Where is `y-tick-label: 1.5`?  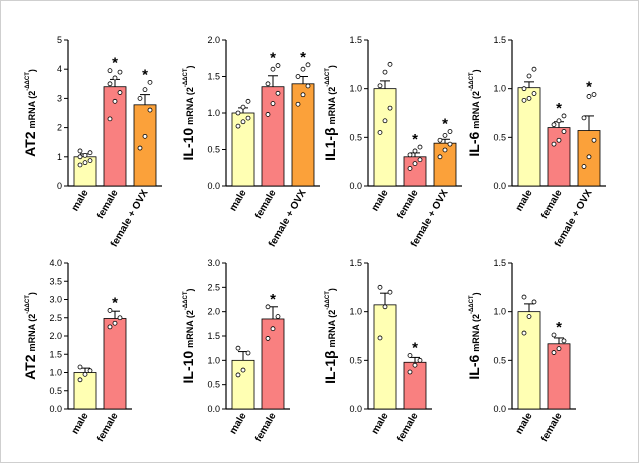 y-tick-label: 1.5 is located at coordinates (499, 263).